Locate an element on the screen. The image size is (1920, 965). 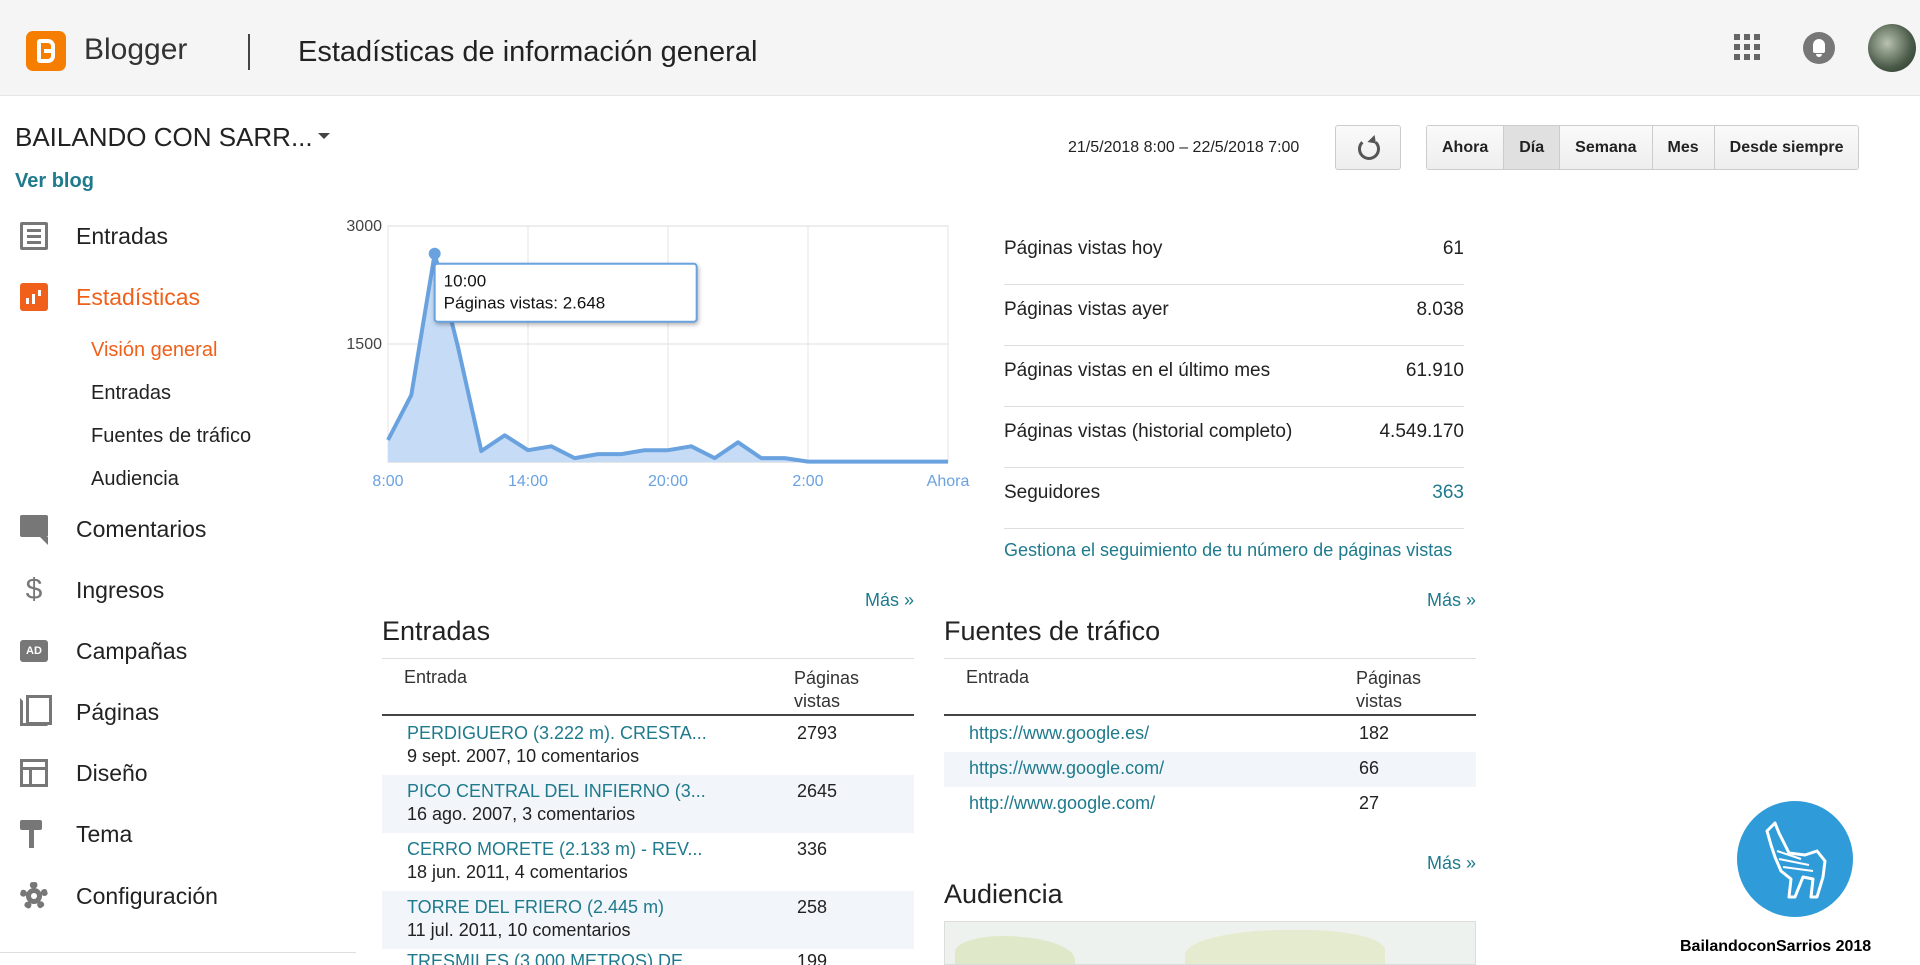
posts-more-link: Más » is located at coordinates (889, 600).